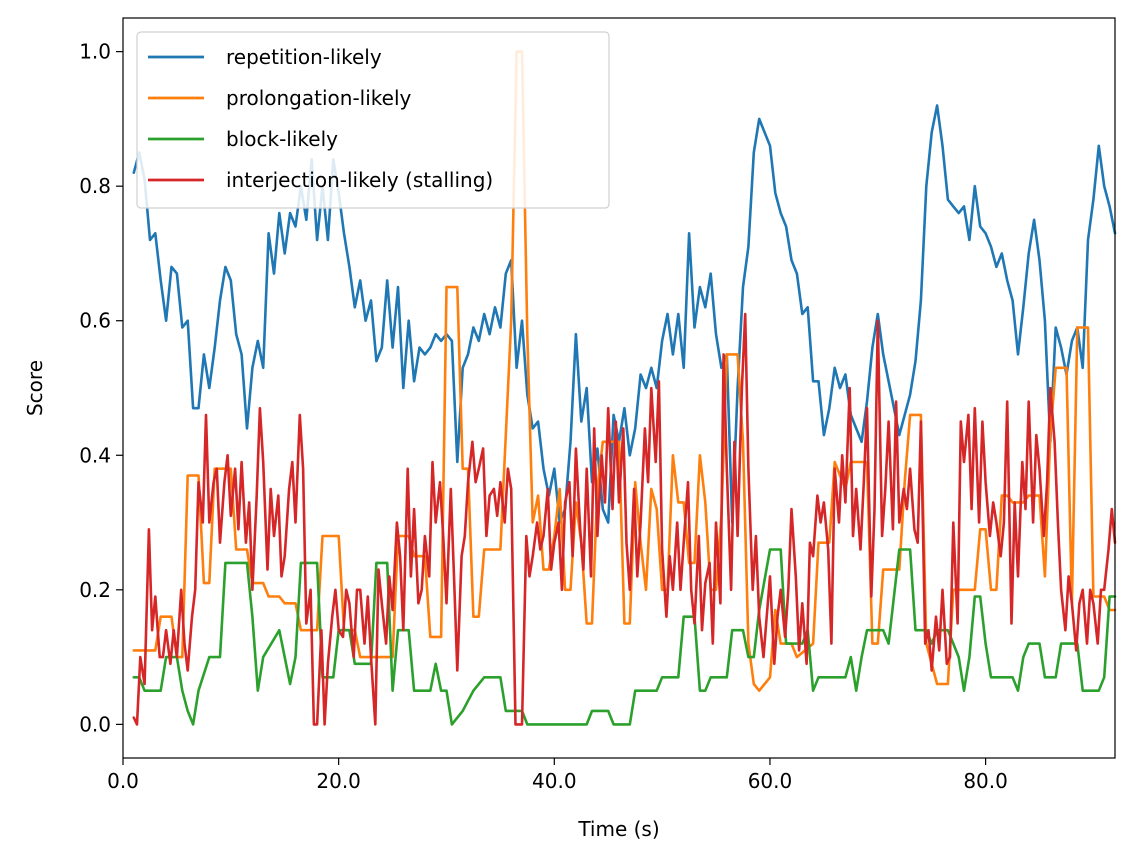 This screenshot has height=865, width=1134. I want to click on x-tick-label: 80.0, so click(985, 781).